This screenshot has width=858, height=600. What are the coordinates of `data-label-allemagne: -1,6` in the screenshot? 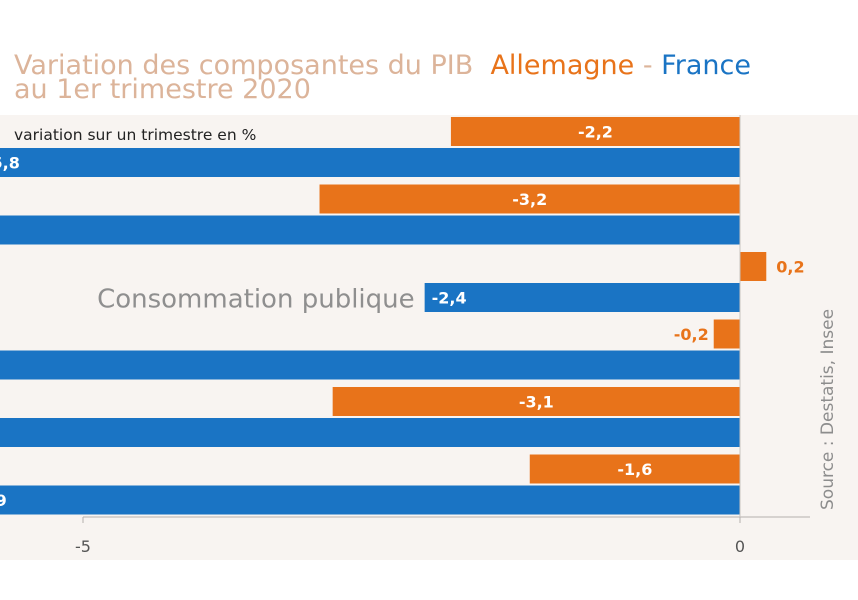 It's located at (634, 469).